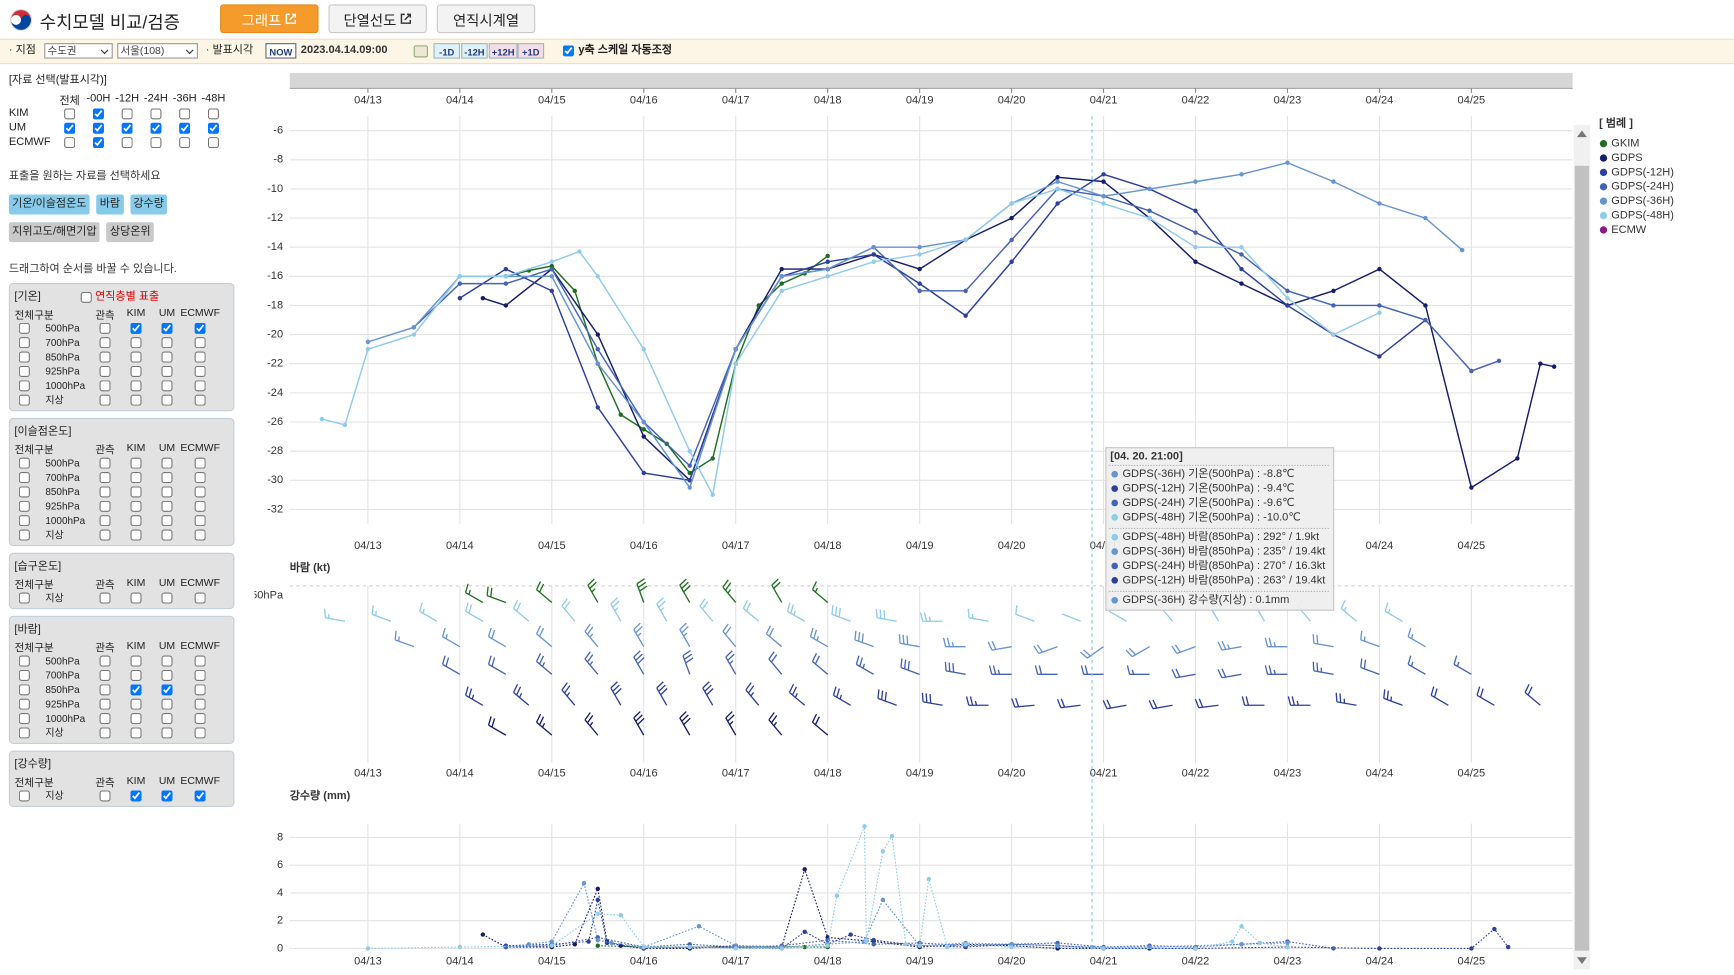  Describe the element at coordinates (474, 51) in the screenshot. I see `step-button: -12H` at that location.